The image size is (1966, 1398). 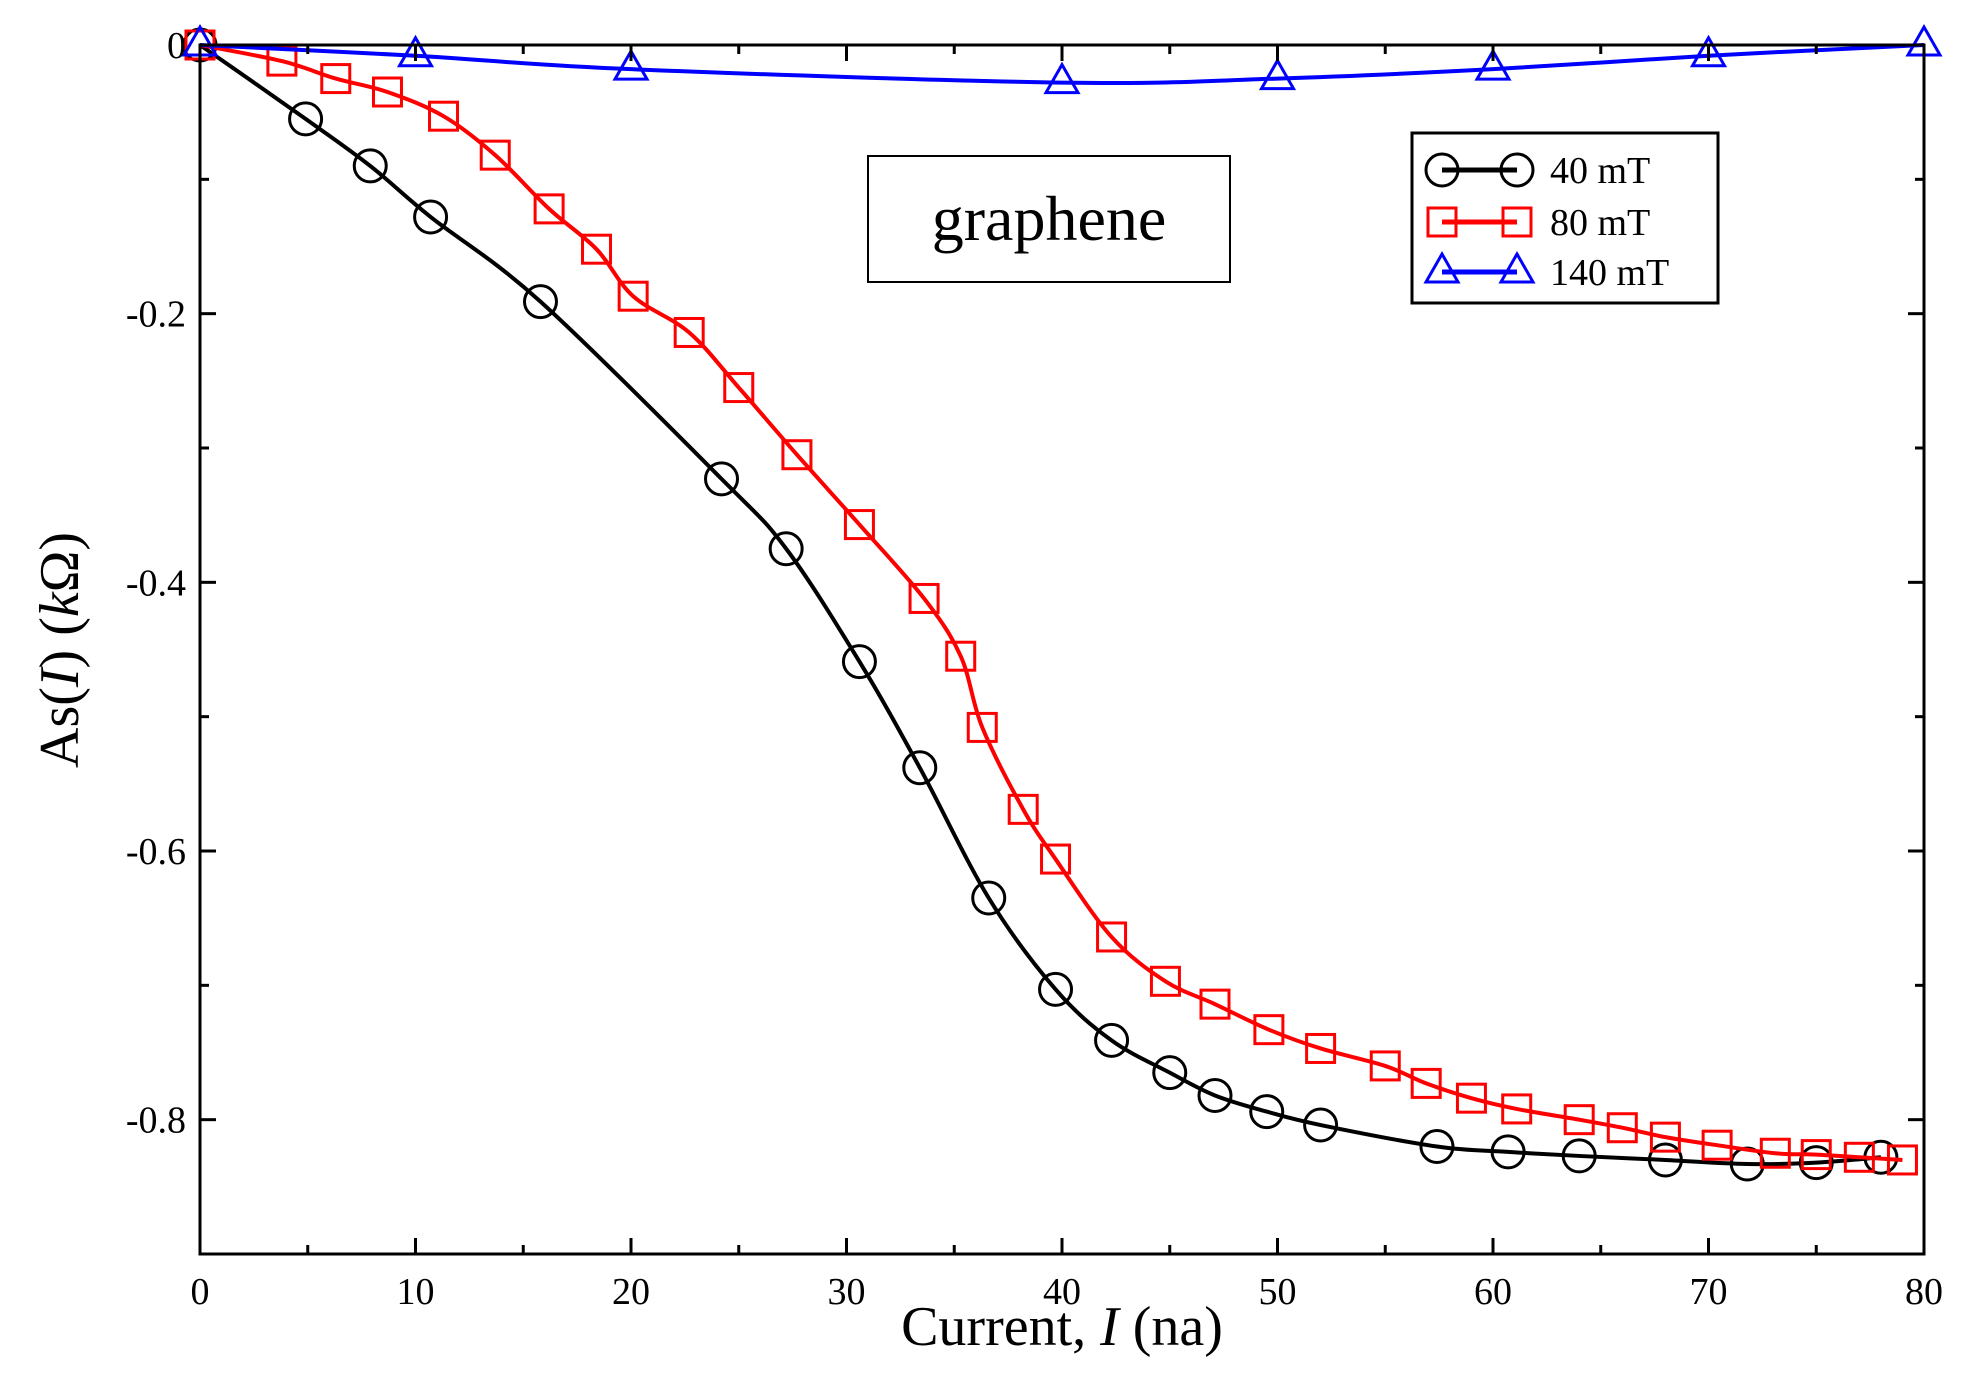 I want to click on x-tick-label-0: 0, so click(x=200, y=1292).